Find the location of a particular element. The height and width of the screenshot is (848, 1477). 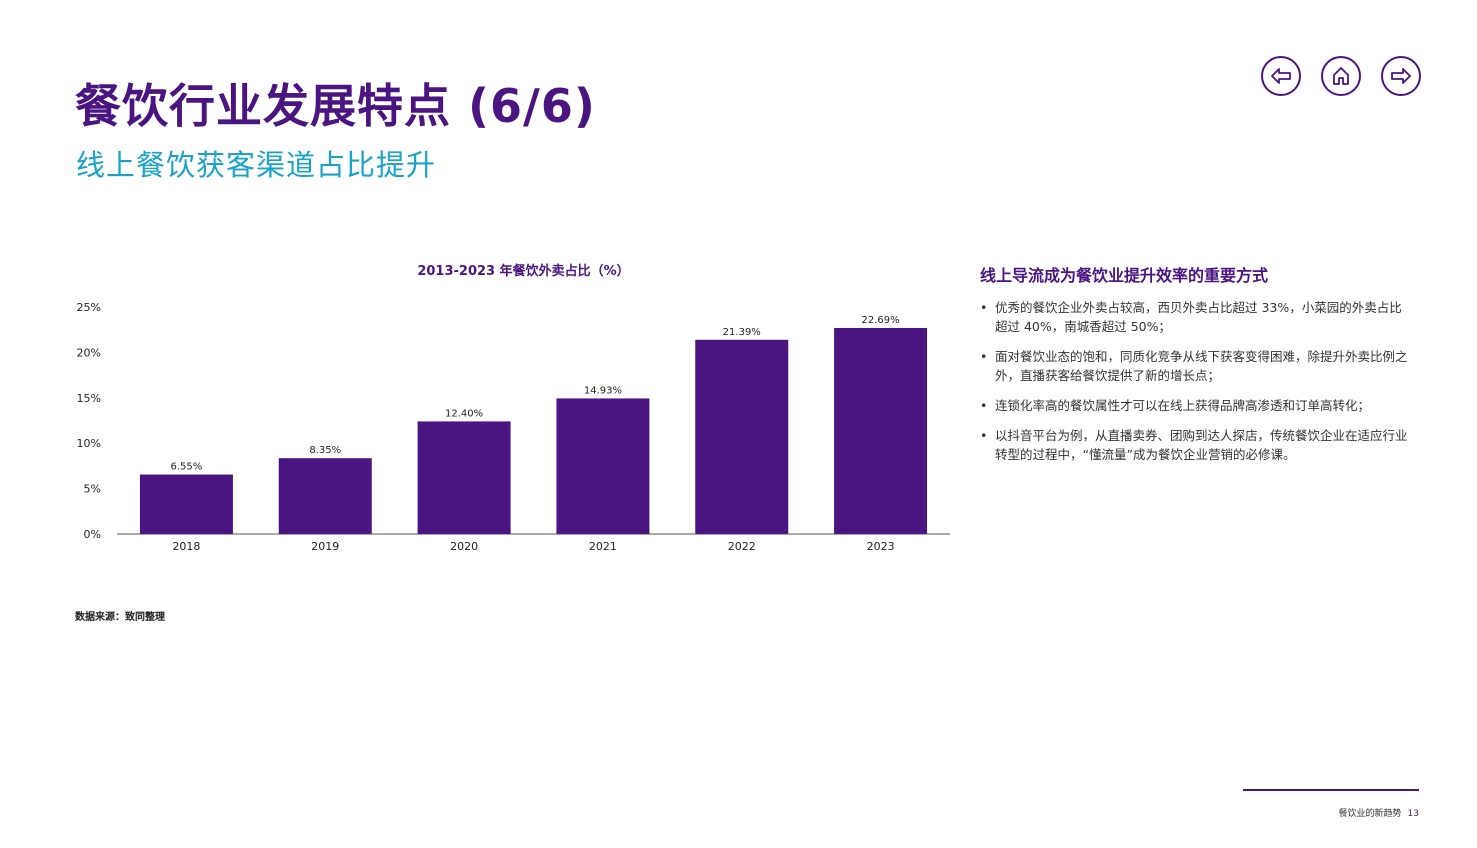

data-label: 12.40% is located at coordinates (464, 413).